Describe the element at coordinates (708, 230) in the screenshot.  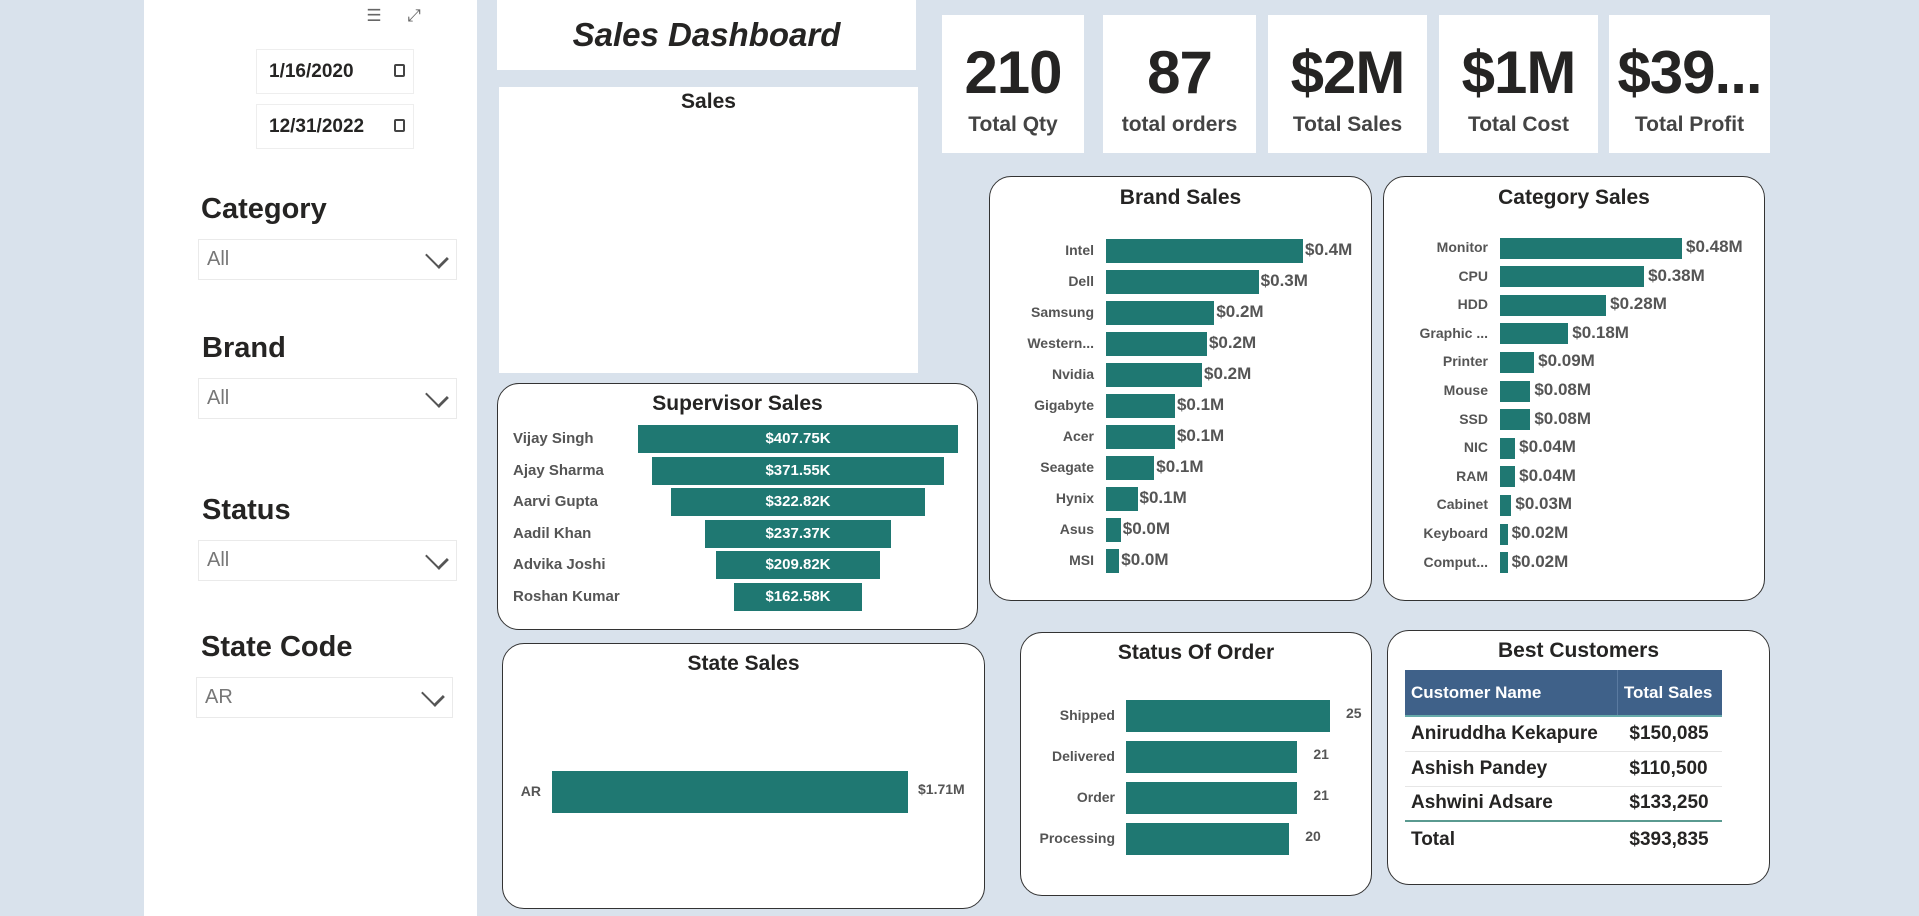
I see `sales-line-chart: Sales 20212022` at that location.